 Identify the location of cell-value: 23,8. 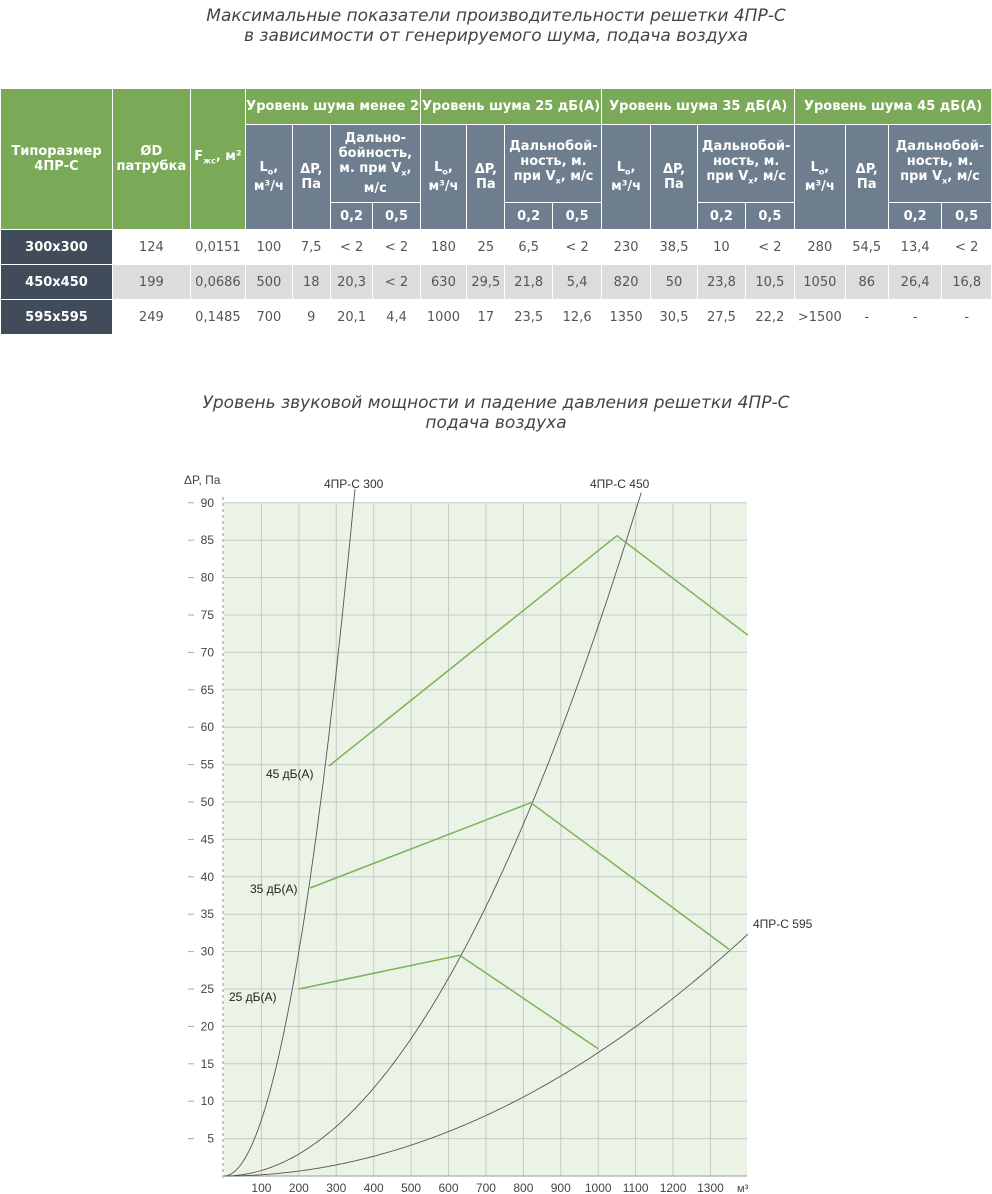
(721, 282).